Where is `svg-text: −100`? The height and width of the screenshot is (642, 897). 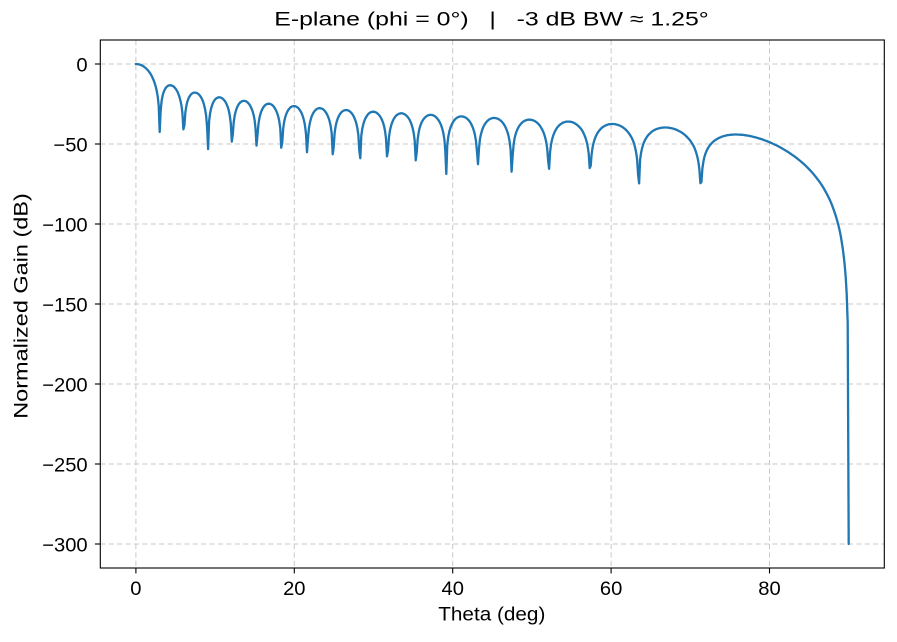 svg-text: −100 is located at coordinates (64, 226).